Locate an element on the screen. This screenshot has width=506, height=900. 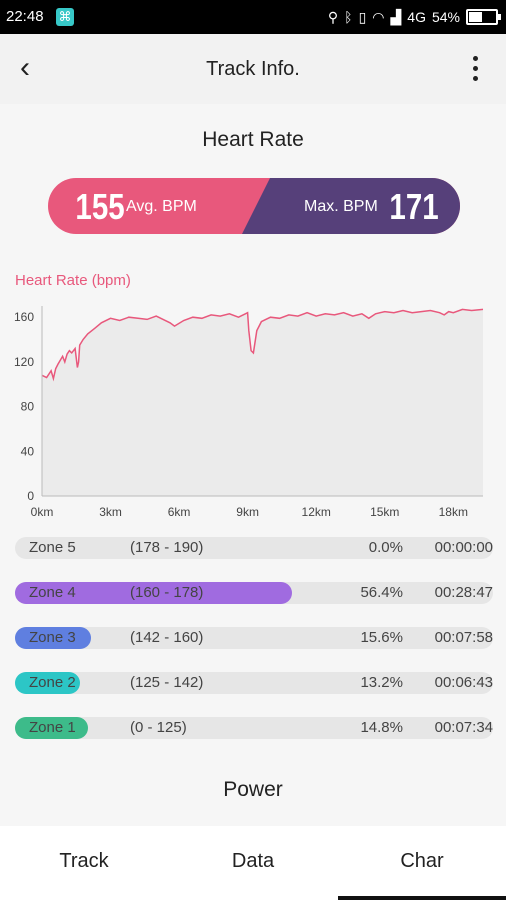
zone-range: (142 - 160) is located at coordinates (167, 637).